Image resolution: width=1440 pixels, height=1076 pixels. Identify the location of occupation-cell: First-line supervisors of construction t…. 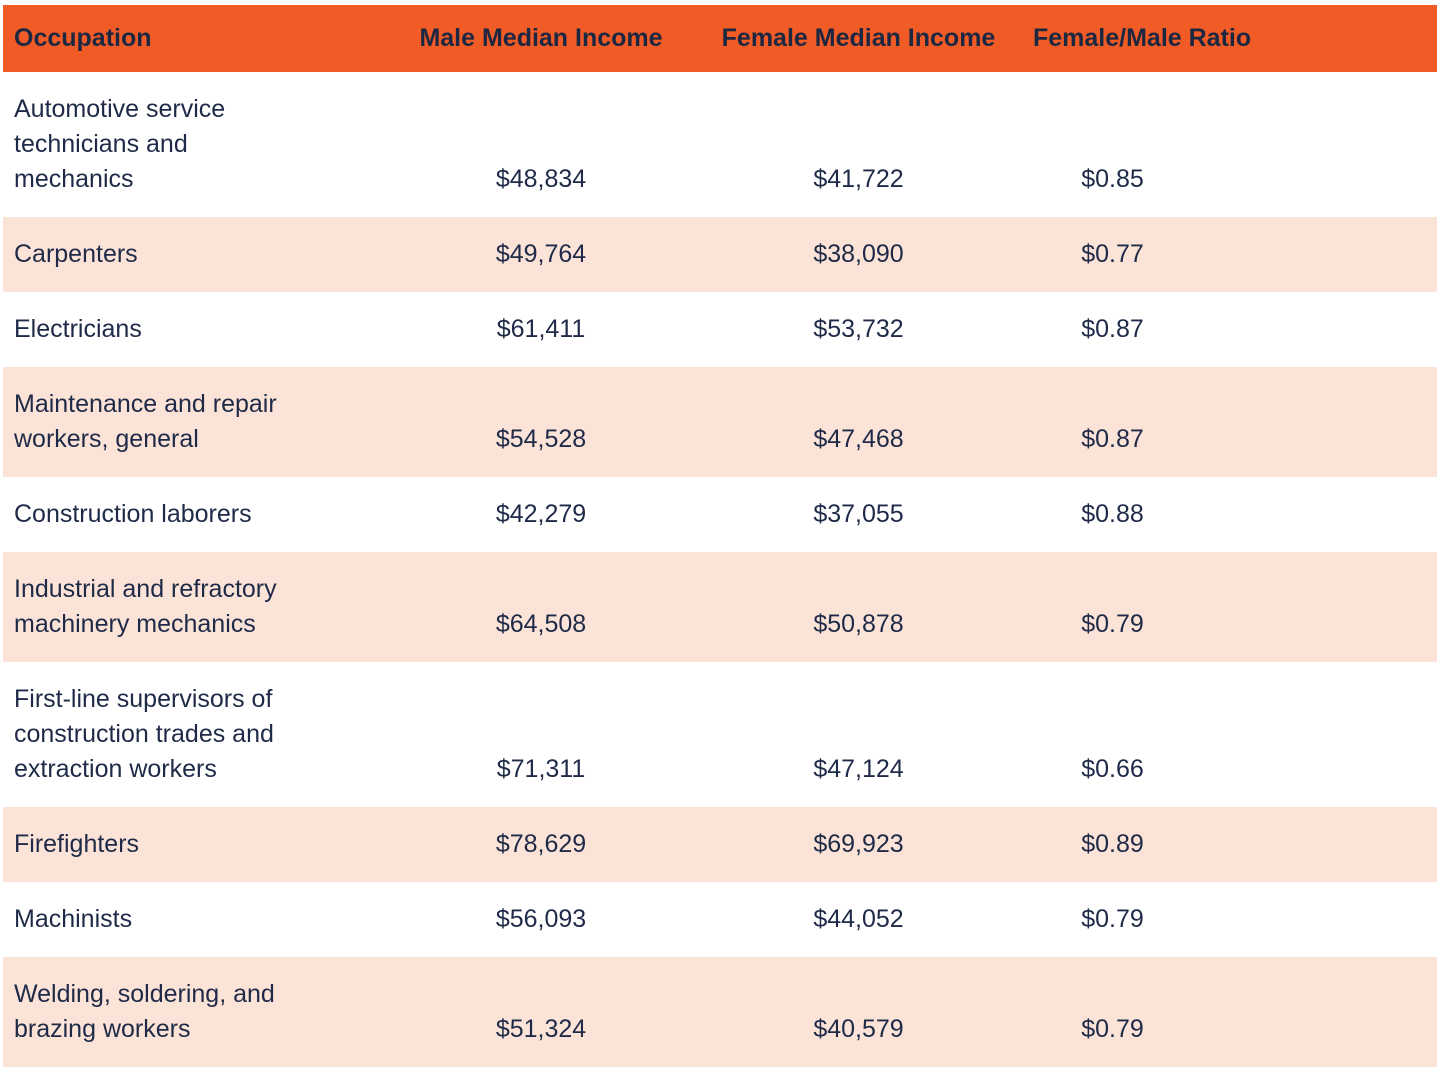
(144, 734).